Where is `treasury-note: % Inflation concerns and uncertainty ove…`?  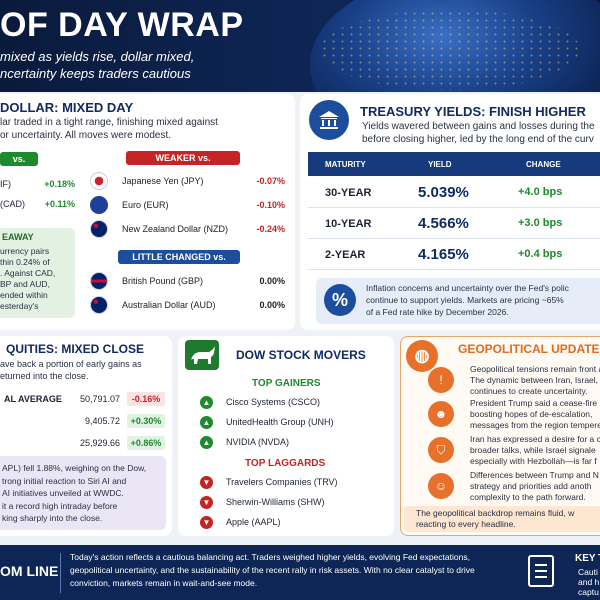 treasury-note: % Inflation concerns and uncertainty ove… is located at coordinates (458, 301).